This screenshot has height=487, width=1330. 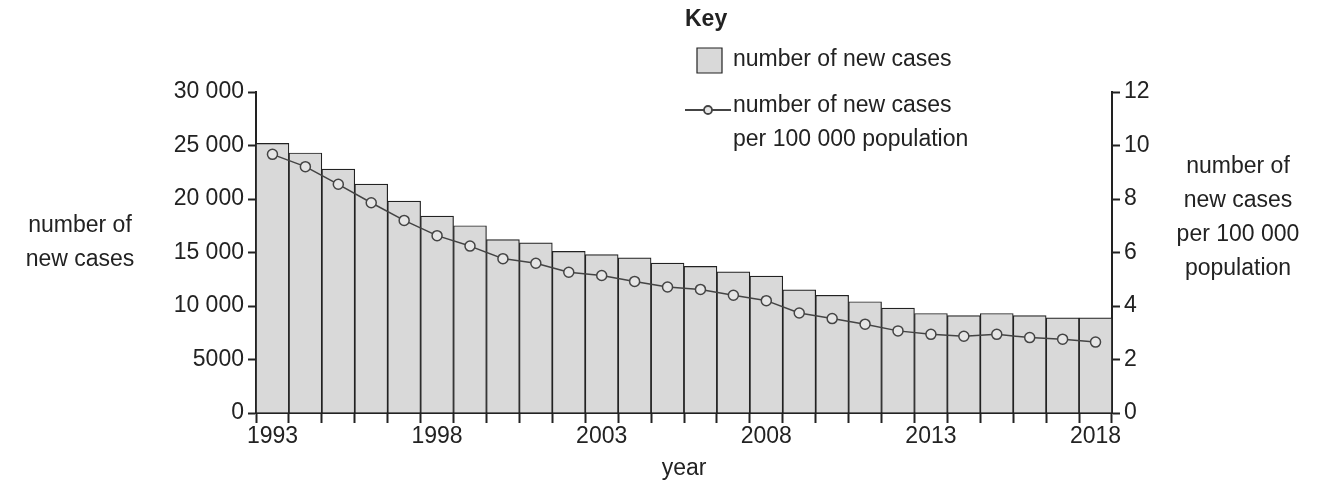 What do you see at coordinates (218, 357) in the screenshot?
I see `y-tick-label: 5000` at bounding box center [218, 357].